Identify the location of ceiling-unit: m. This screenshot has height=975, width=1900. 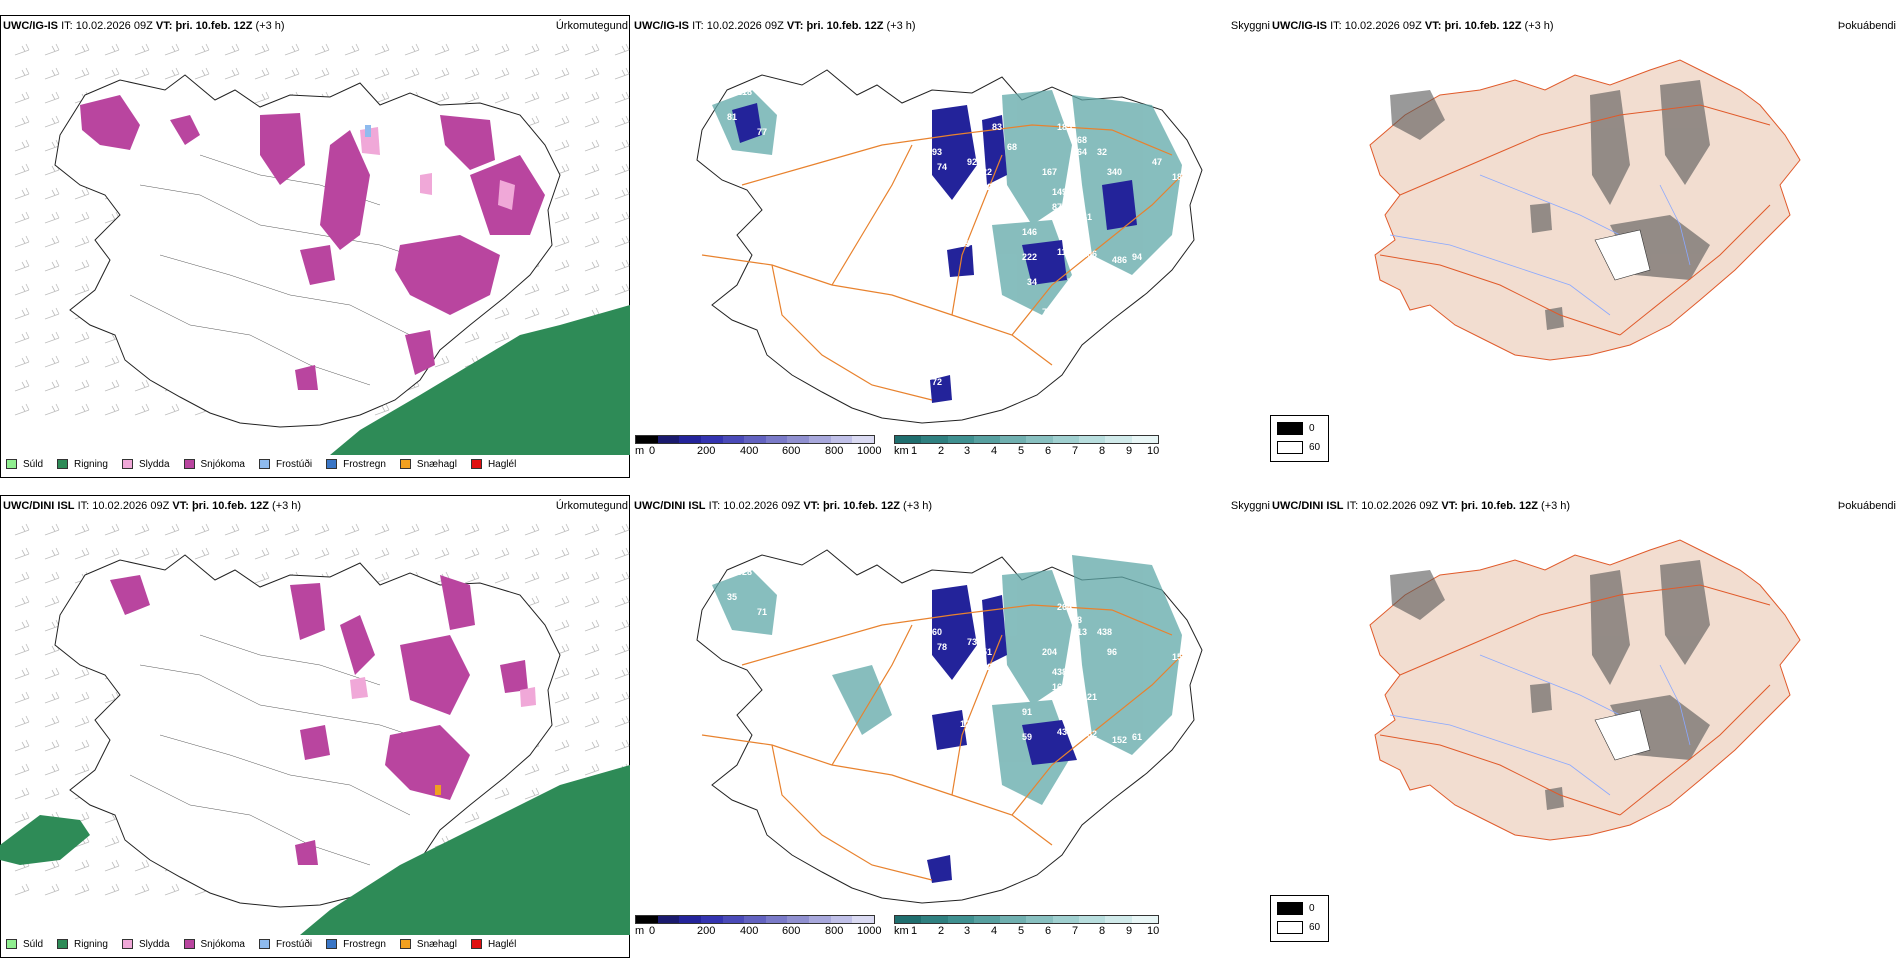
(640, 931).